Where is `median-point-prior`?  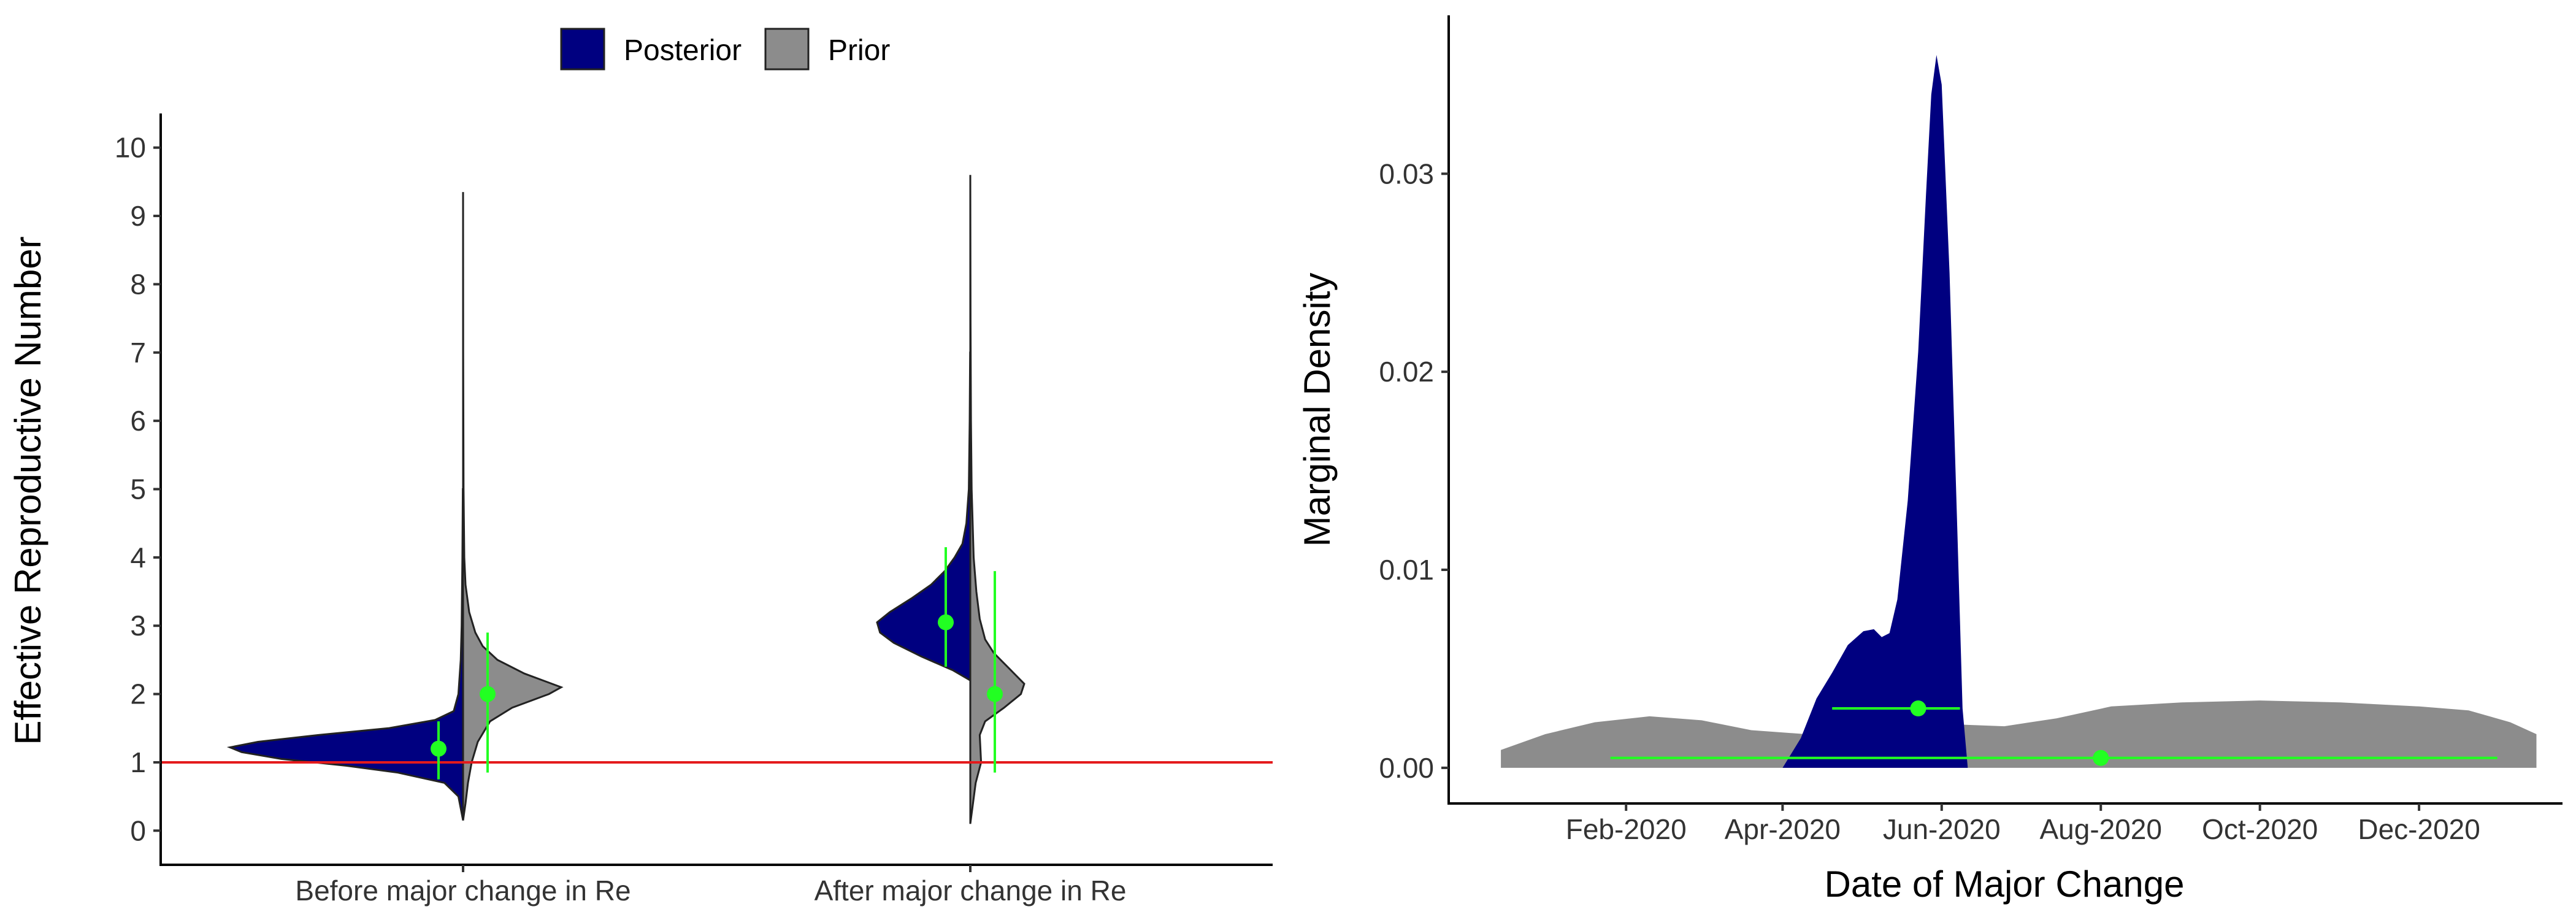
median-point-prior is located at coordinates (2101, 757).